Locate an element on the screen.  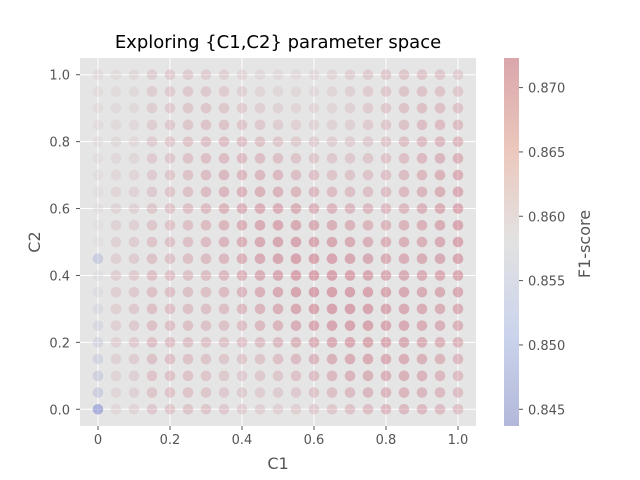
colorbar-label: F1-score is located at coordinates (584, 244).